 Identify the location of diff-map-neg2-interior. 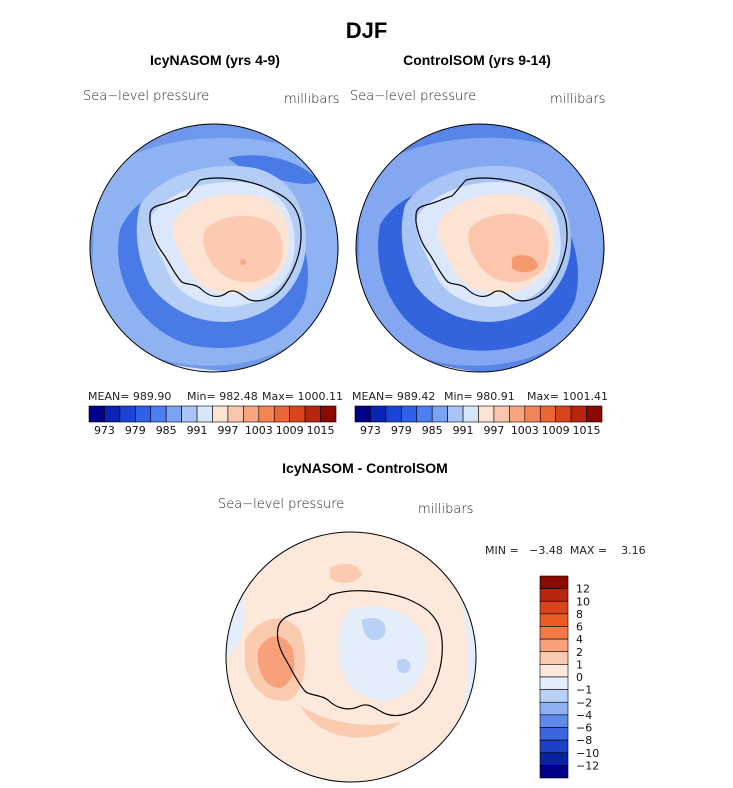
(374, 629).